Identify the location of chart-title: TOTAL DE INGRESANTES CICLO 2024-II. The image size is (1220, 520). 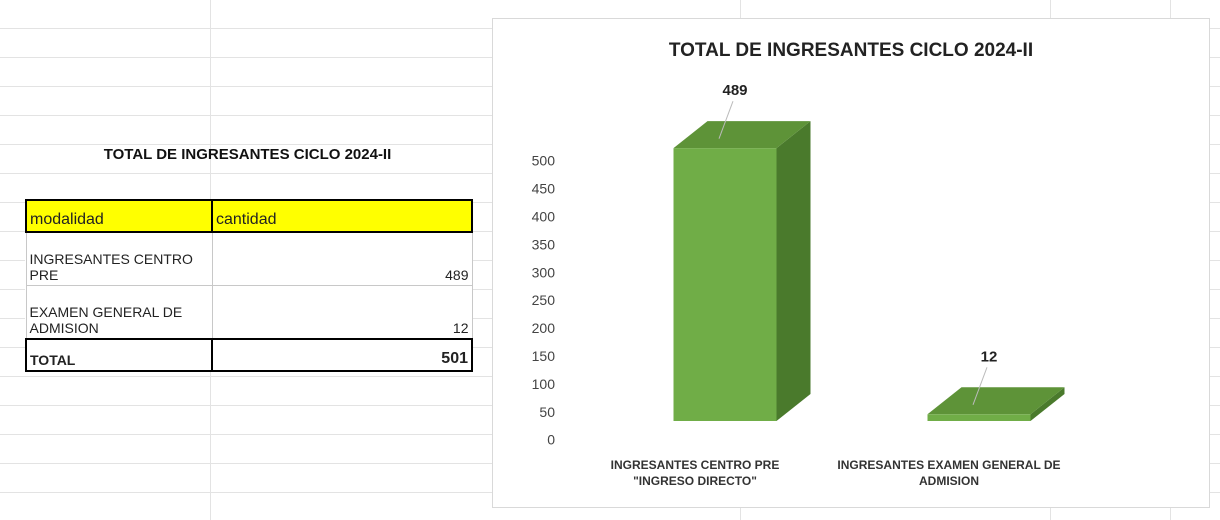
(851, 50).